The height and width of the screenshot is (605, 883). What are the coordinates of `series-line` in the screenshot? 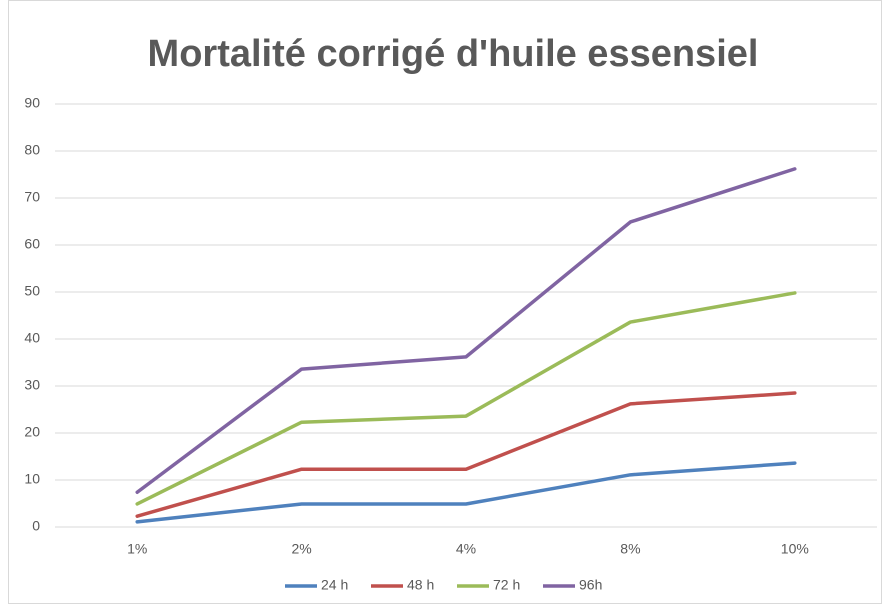 It's located at (466, 492).